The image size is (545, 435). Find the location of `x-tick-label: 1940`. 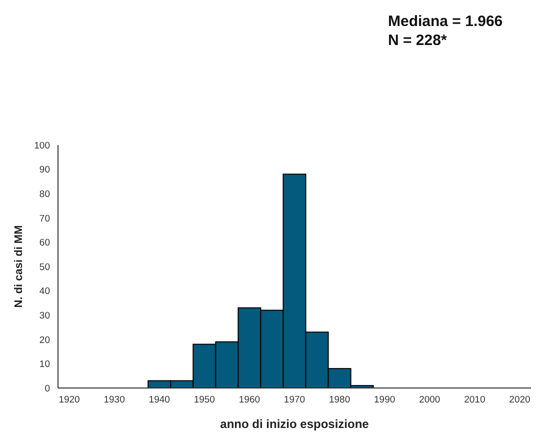

x-tick-label: 1940 is located at coordinates (159, 400).